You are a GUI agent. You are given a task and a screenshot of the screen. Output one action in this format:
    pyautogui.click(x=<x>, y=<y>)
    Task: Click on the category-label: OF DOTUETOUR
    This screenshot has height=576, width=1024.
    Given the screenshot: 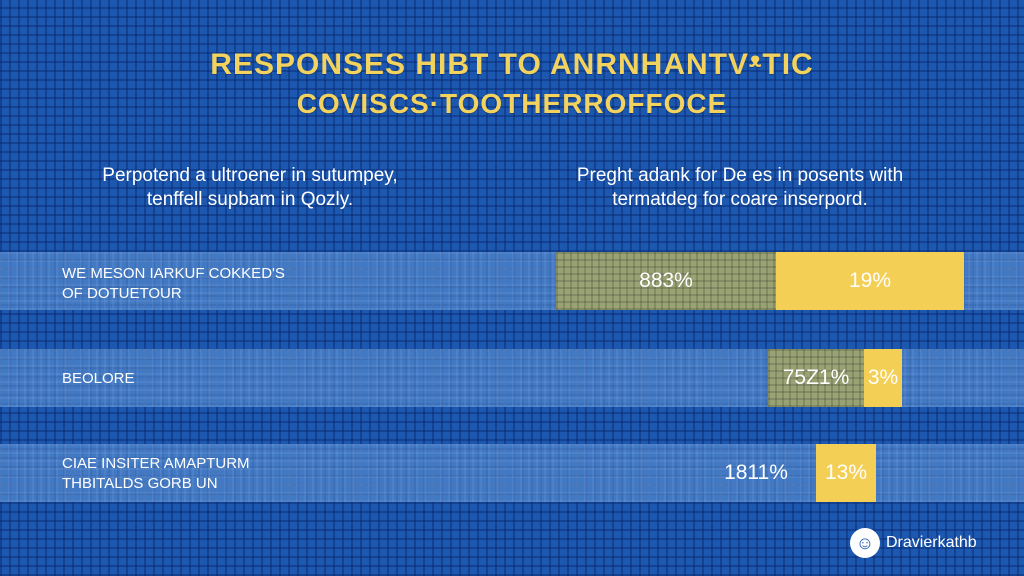 What is the action you would take?
    pyautogui.click(x=122, y=293)
    